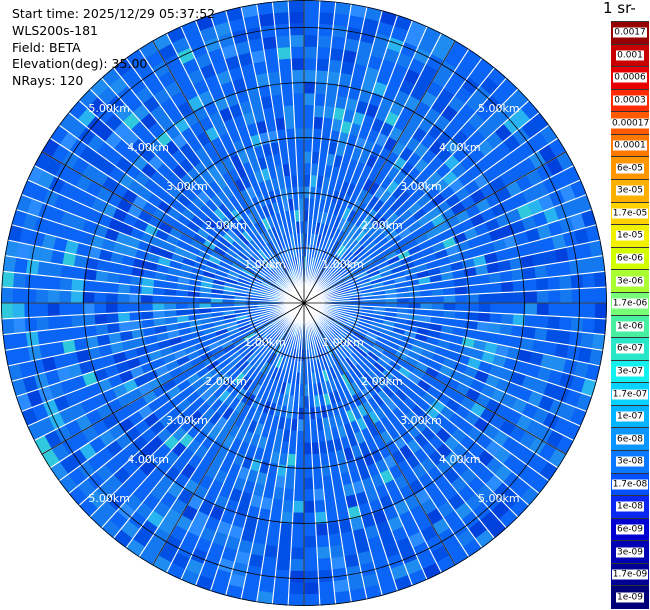 The width and height of the screenshot is (650, 610). I want to click on azimuth-spoke, so click(228, 172).